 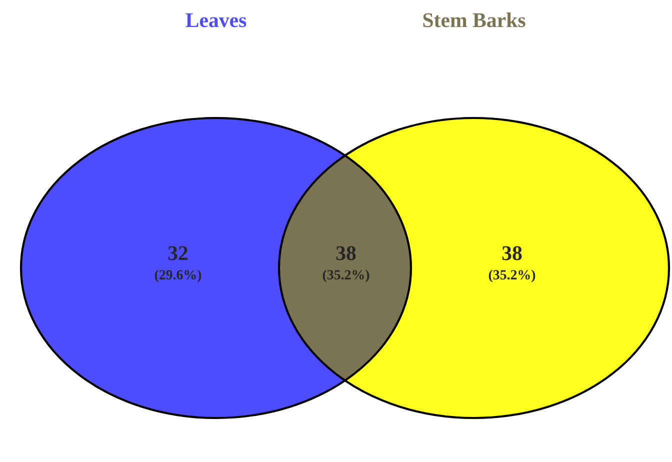 I want to click on category-label: Stem Barks, so click(x=474, y=20).